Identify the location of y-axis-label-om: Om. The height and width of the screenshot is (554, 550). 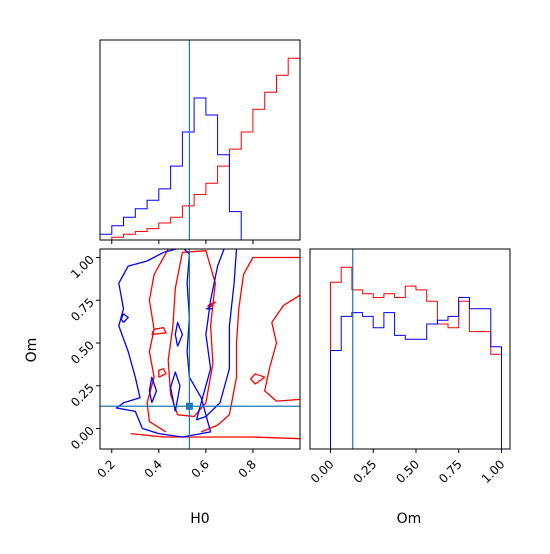
(32, 350).